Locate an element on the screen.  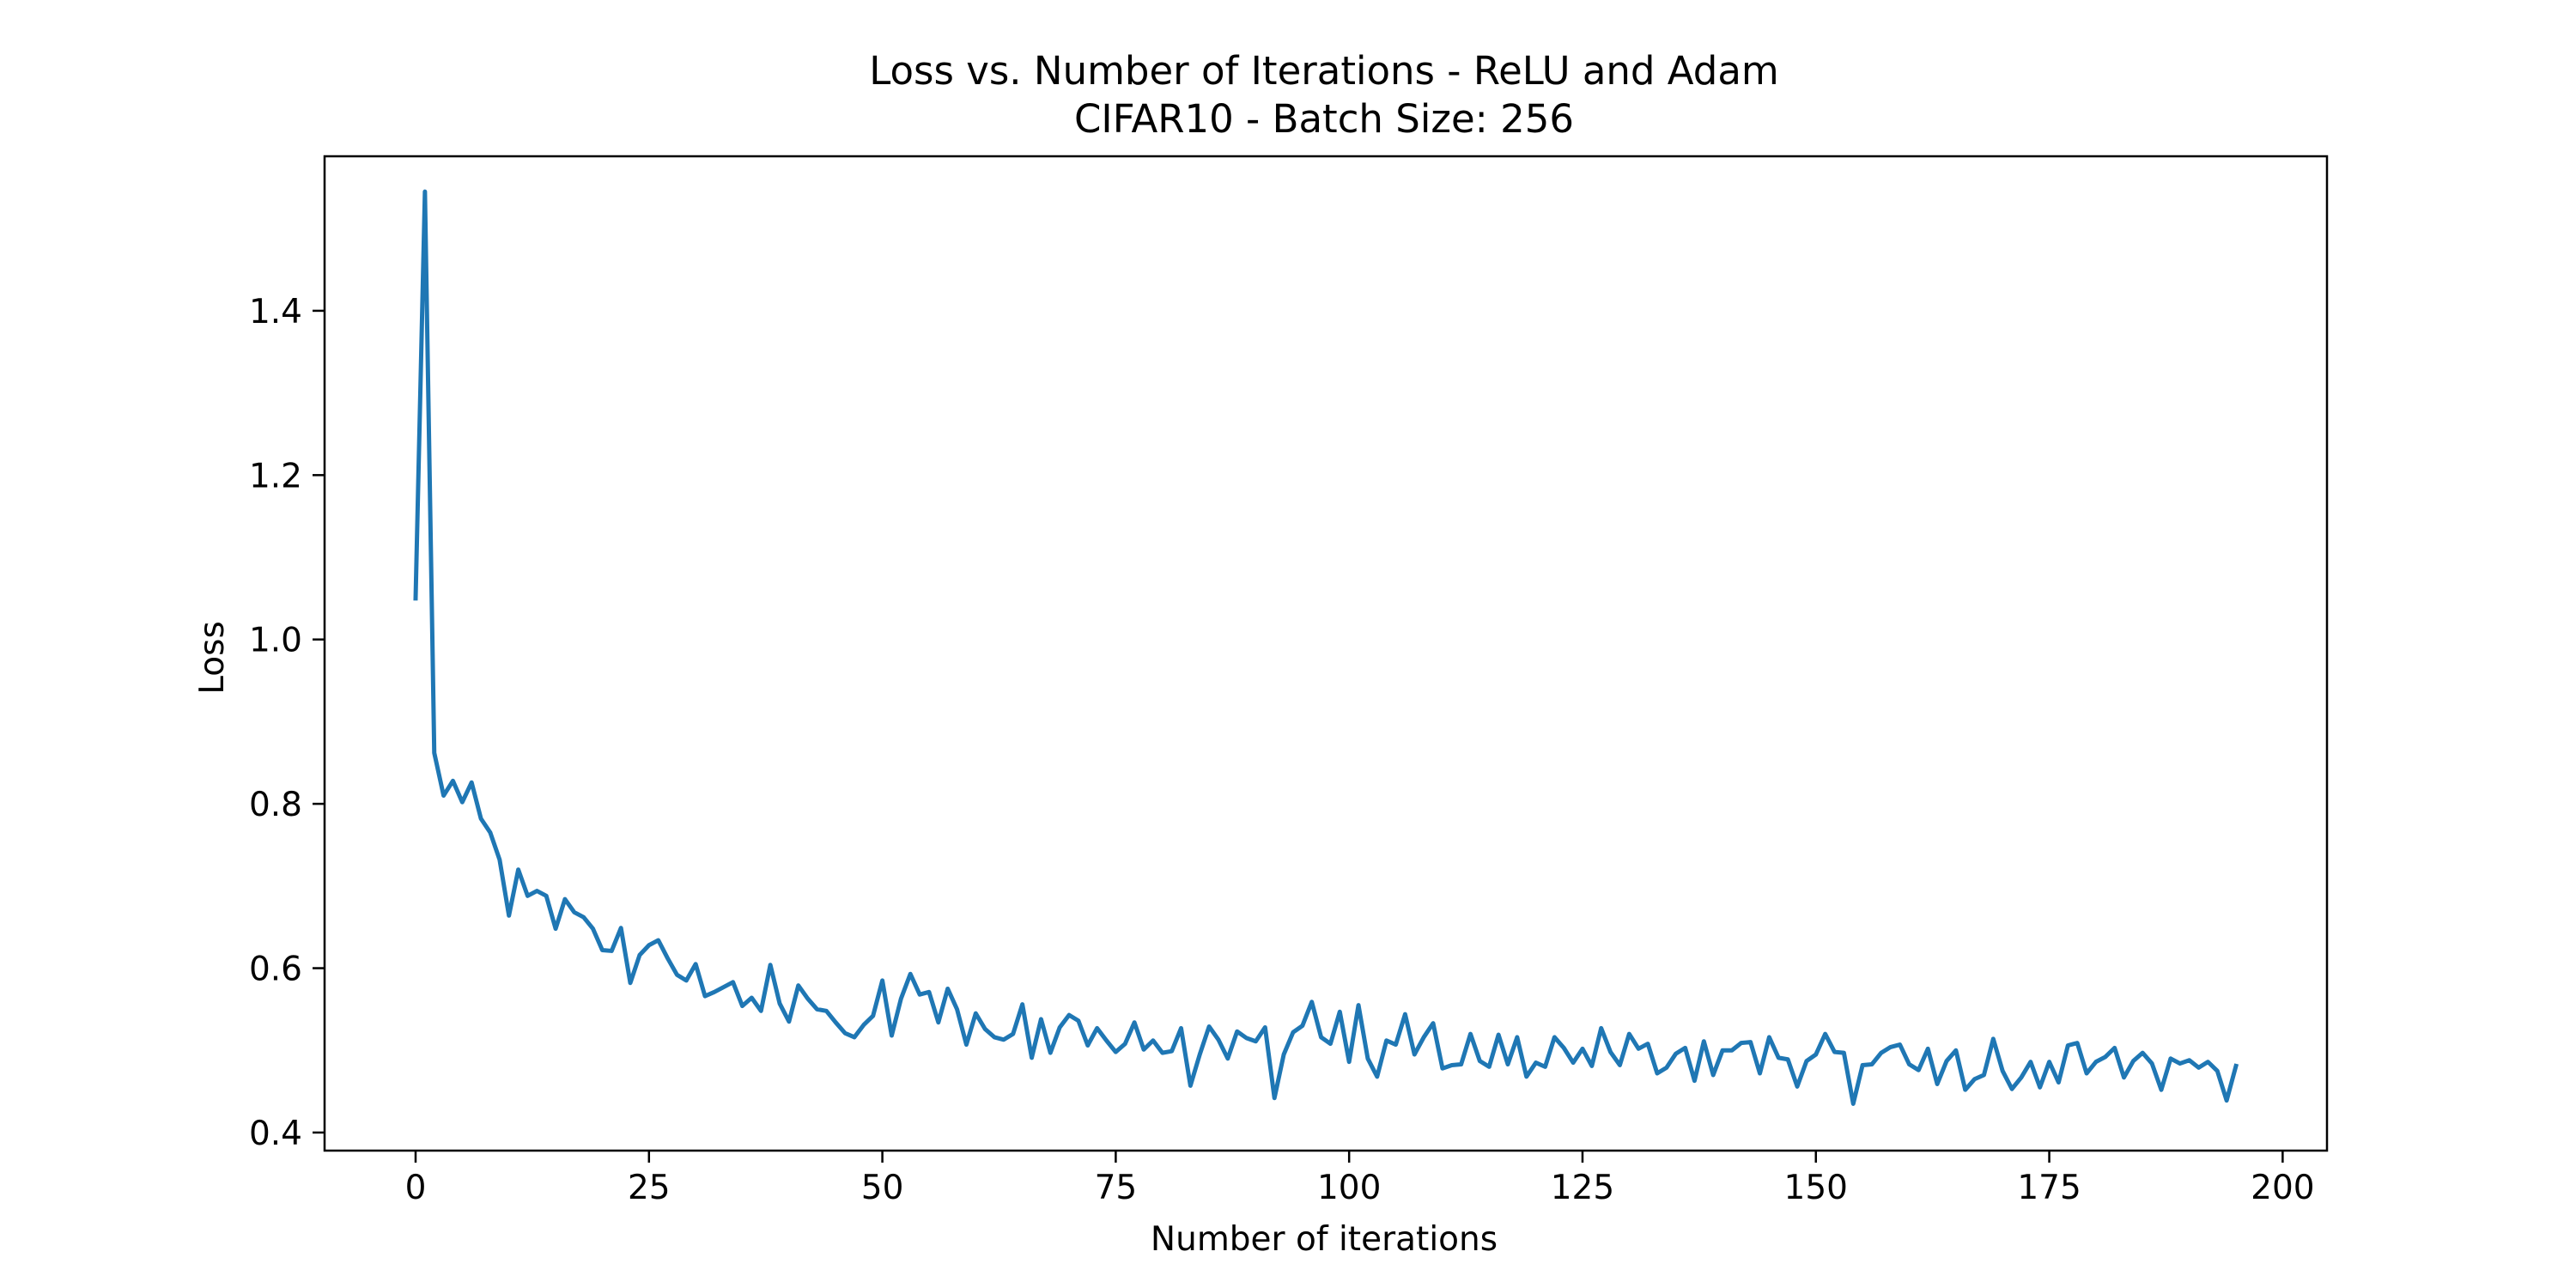
chart-subtitle: CIFAR10 - Batch Size: 256 is located at coordinates (1324, 119).